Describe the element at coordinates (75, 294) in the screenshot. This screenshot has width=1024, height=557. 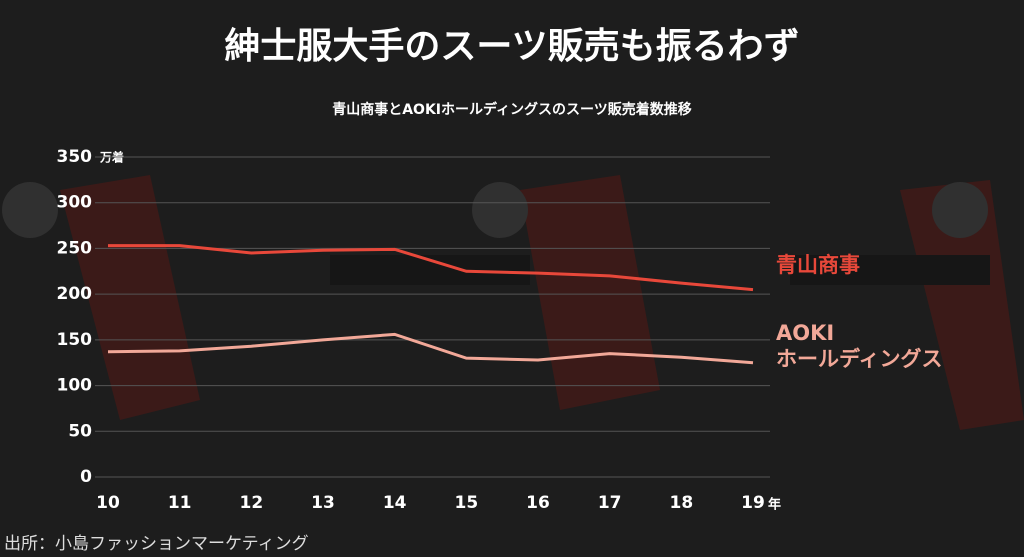
I see `y-tick-label: 200` at that location.